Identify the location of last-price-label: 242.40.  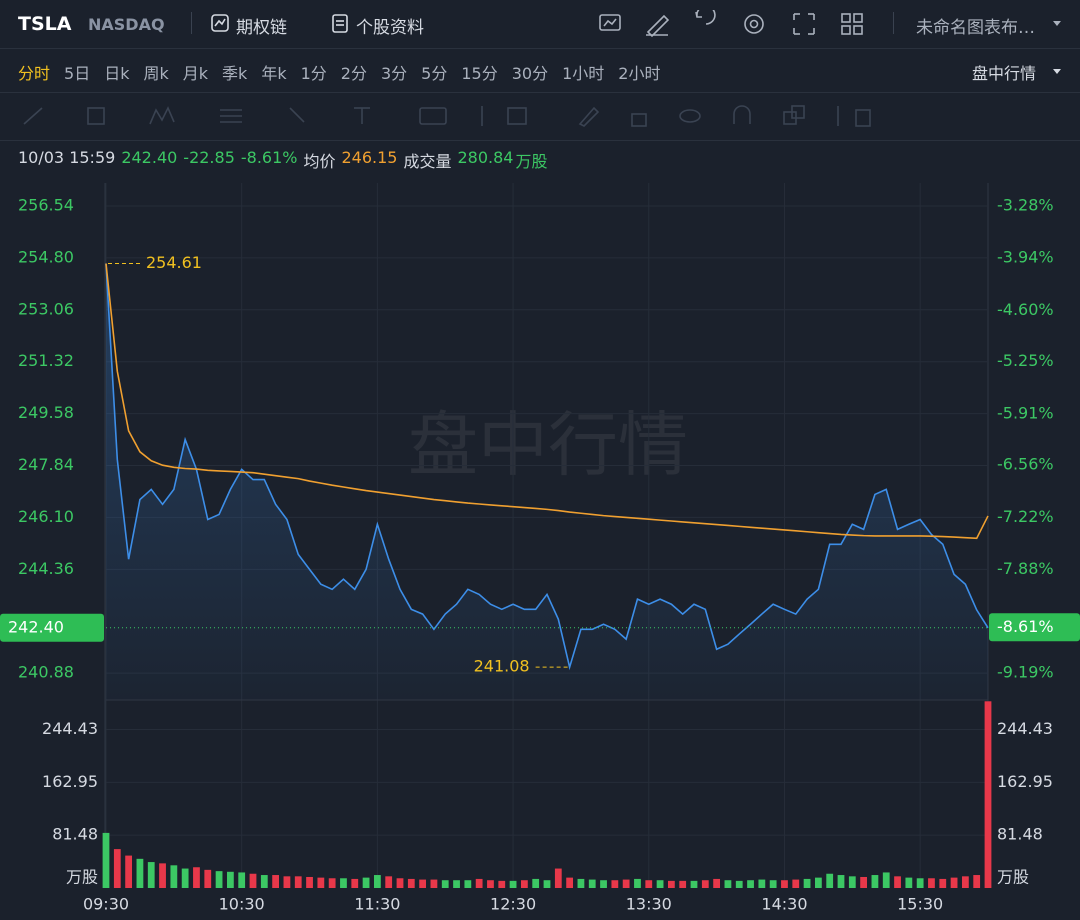
(36, 626).